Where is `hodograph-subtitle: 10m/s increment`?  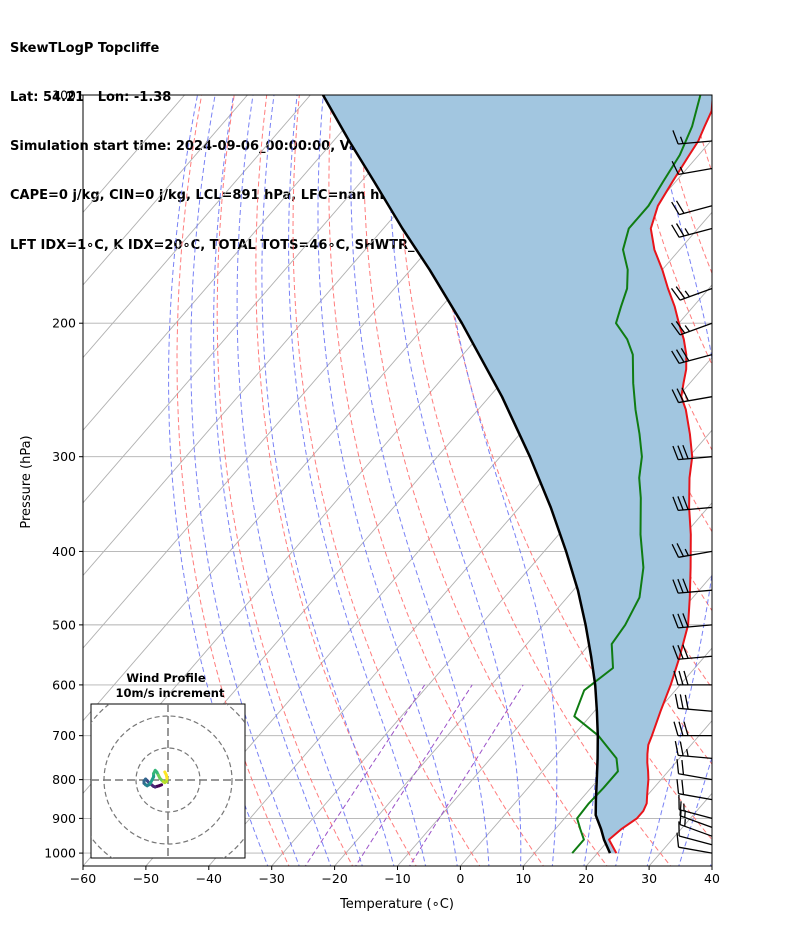
hodograph-subtitle: 10m/s increment is located at coordinates (170, 693).